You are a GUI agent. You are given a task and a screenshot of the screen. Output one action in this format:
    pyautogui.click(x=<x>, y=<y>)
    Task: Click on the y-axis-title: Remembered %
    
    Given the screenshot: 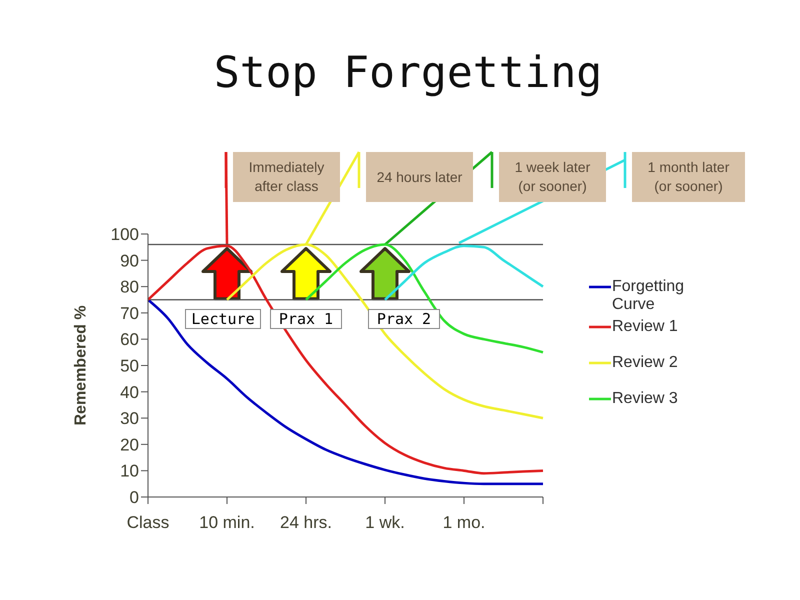 What is the action you would take?
    pyautogui.click(x=81, y=365)
    